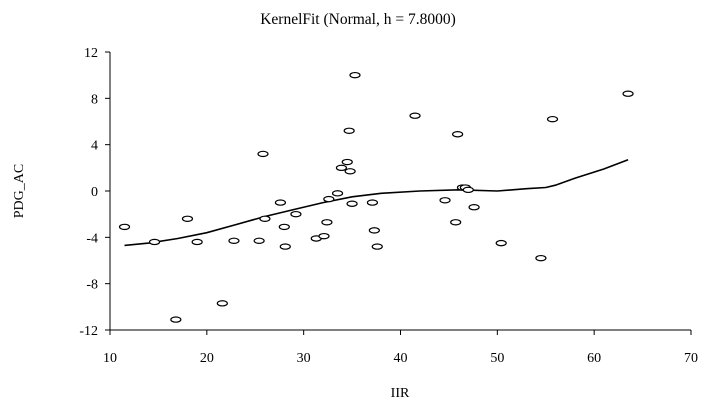 The image size is (705, 405). What do you see at coordinates (304, 358) in the screenshot?
I see `x-tick-label: 30` at bounding box center [304, 358].